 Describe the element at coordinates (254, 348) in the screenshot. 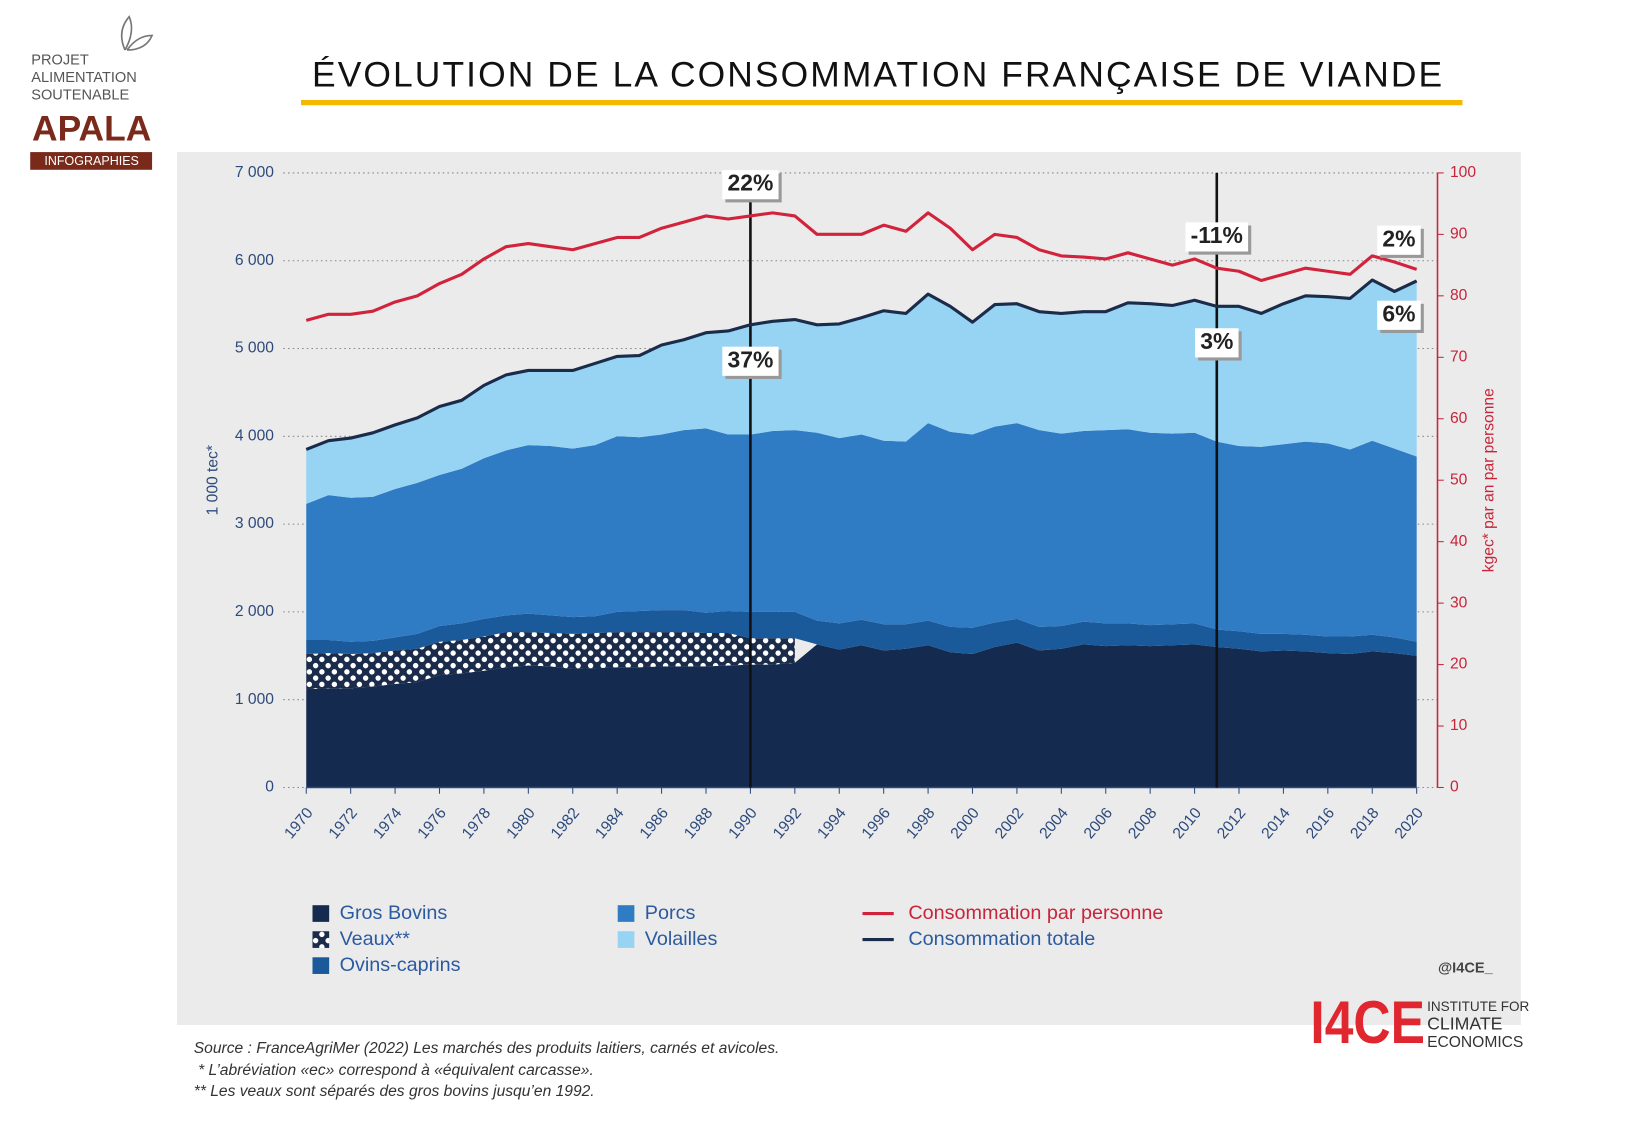

I see `y-tick-label: 5 000` at that location.